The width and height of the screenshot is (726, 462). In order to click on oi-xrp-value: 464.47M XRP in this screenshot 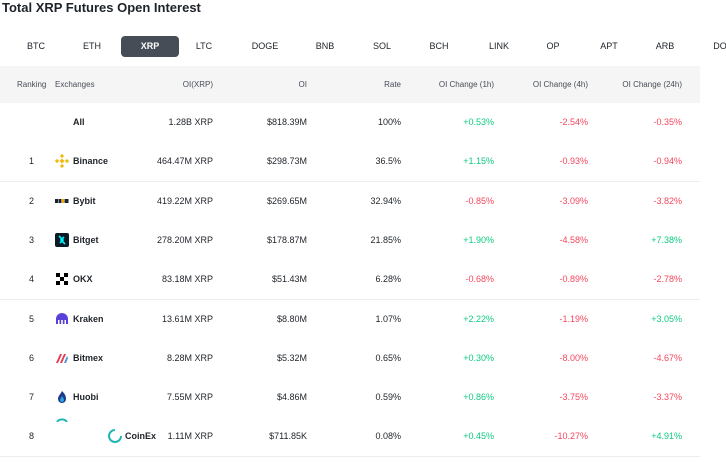, I will do `click(184, 161)`.